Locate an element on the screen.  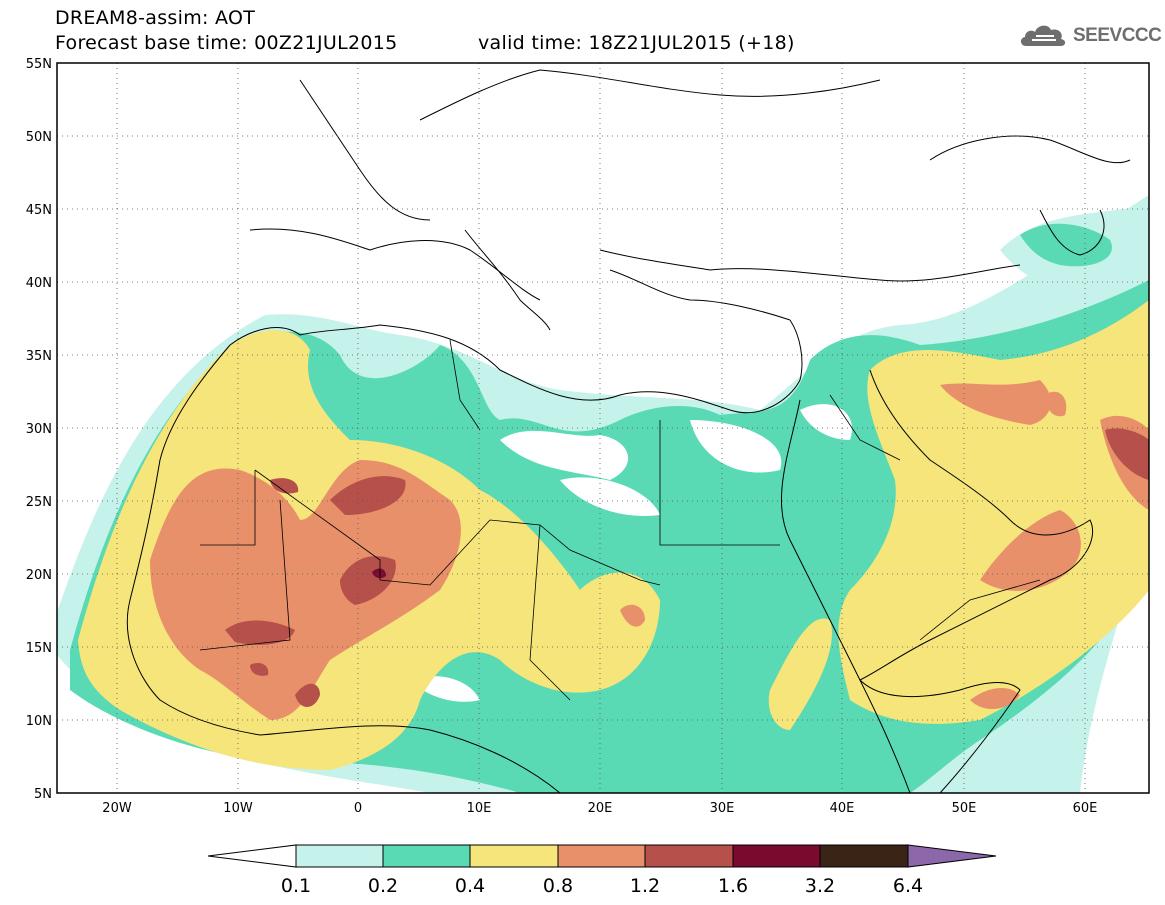
colorbar-label: 1.6 is located at coordinates (733, 886).